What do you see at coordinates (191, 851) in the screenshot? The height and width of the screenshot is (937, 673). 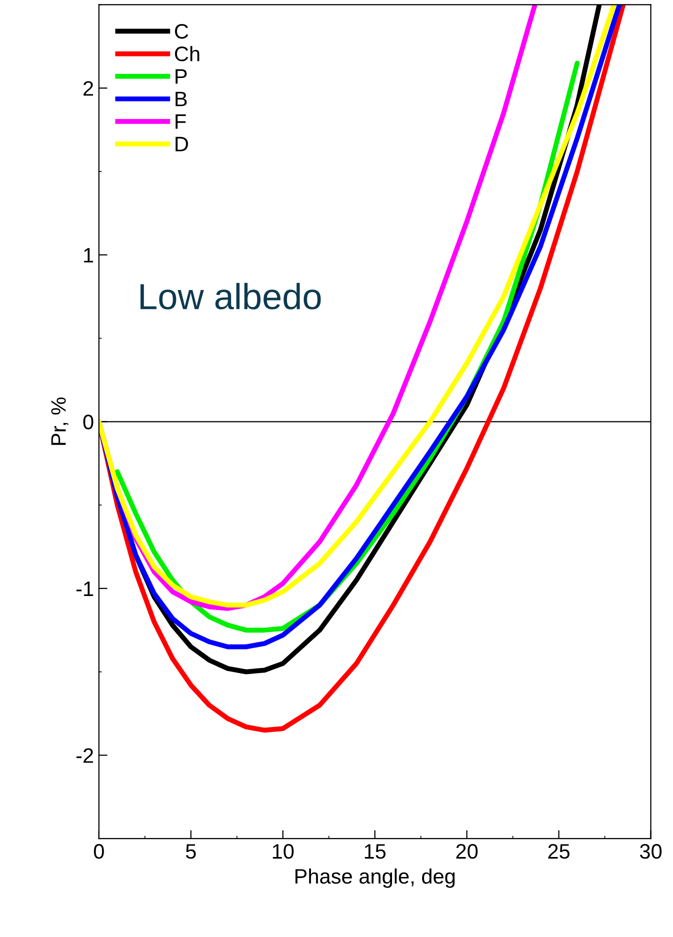 I see `x-tick-label: 5` at bounding box center [191, 851].